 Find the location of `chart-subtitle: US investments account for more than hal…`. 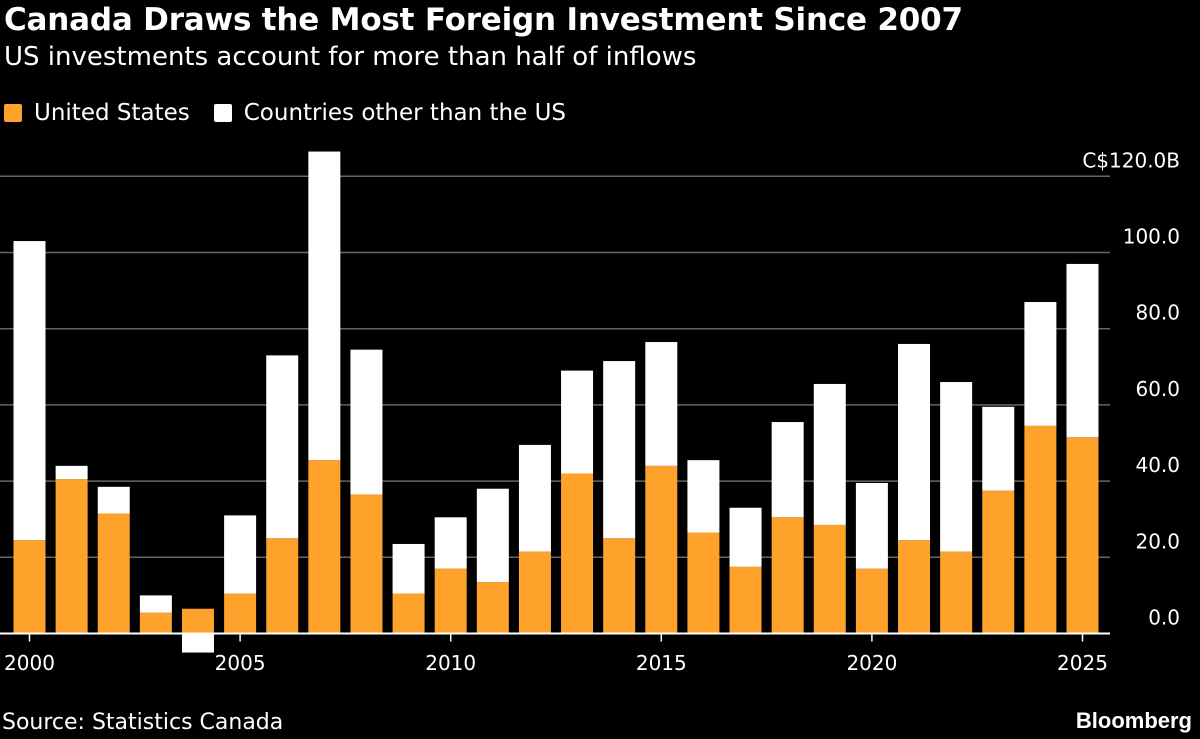

chart-subtitle: US investments account for more than hal… is located at coordinates (350, 57).